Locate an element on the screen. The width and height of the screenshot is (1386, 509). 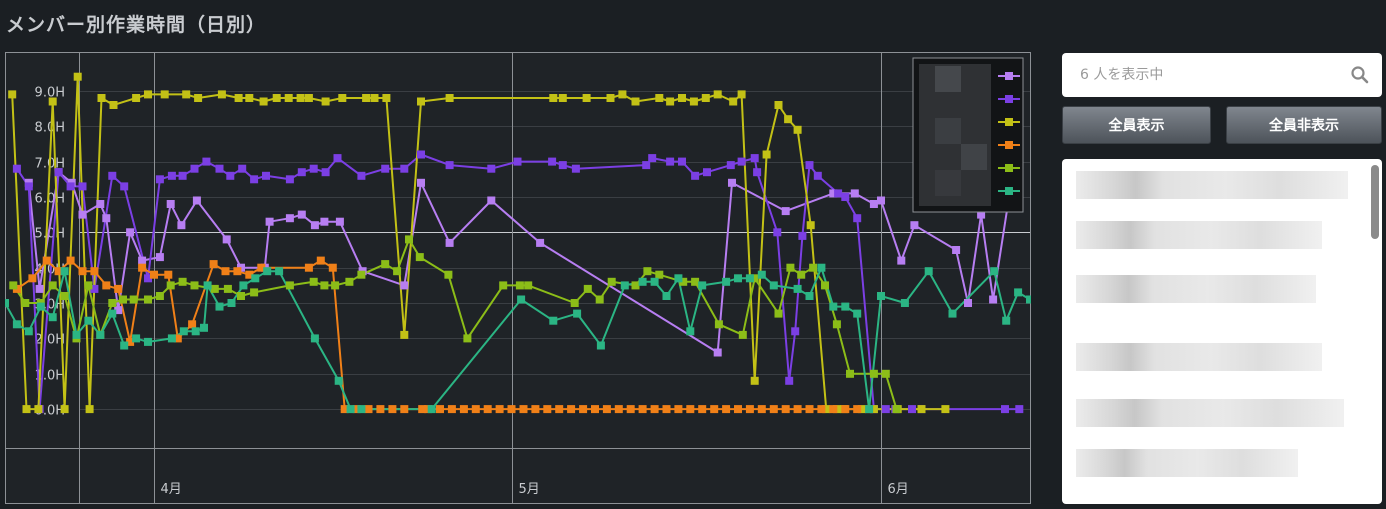
search-input is located at coordinates (1202, 75).